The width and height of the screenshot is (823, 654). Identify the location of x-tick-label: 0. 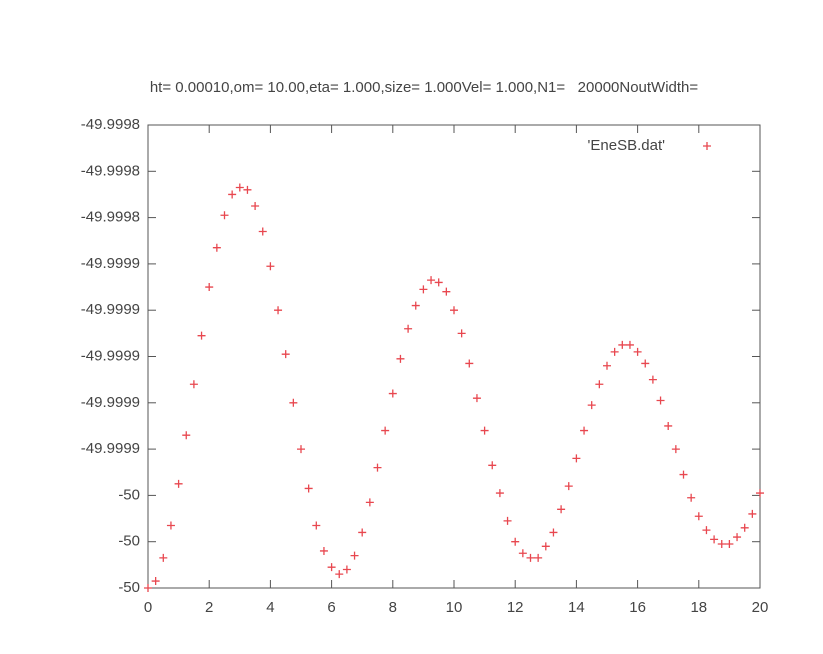
(148, 607).